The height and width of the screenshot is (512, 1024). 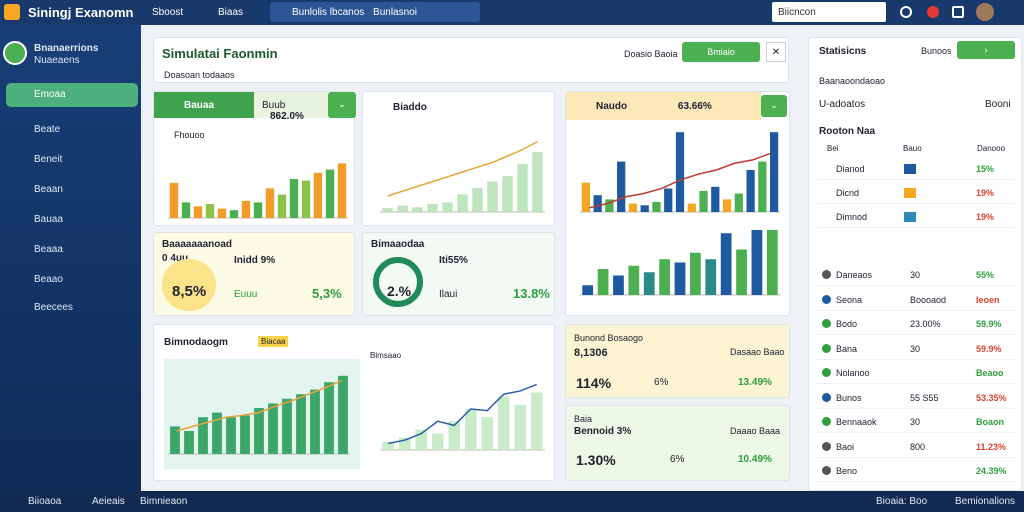 I want to click on table-row: Dianod 15%, so click(x=916, y=169).